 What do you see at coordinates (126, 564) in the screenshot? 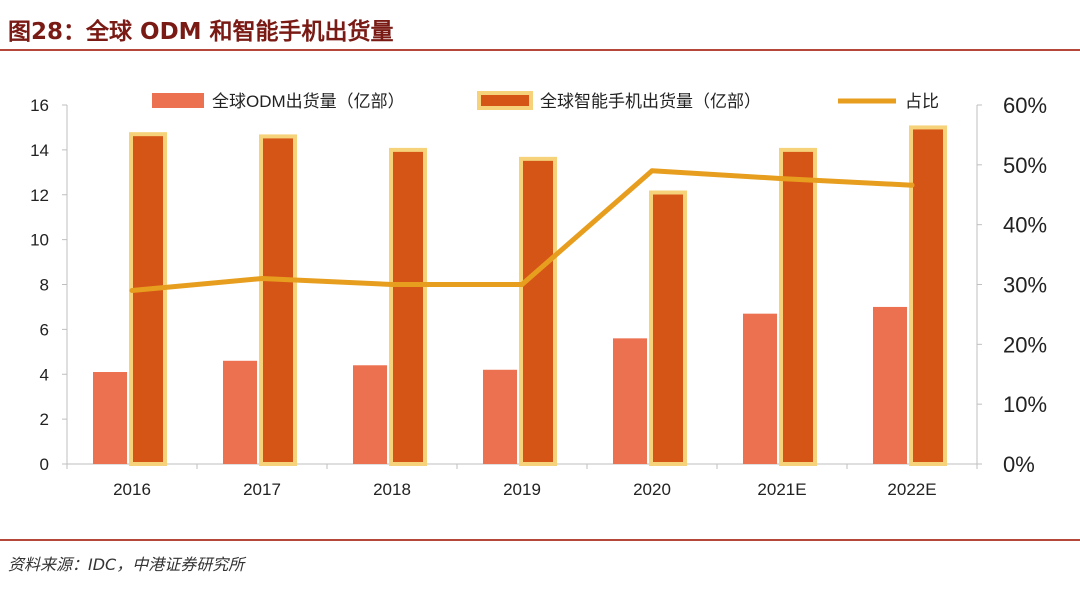
I see `source-note: 资料来源：IDC，中港证券研究所` at bounding box center [126, 564].